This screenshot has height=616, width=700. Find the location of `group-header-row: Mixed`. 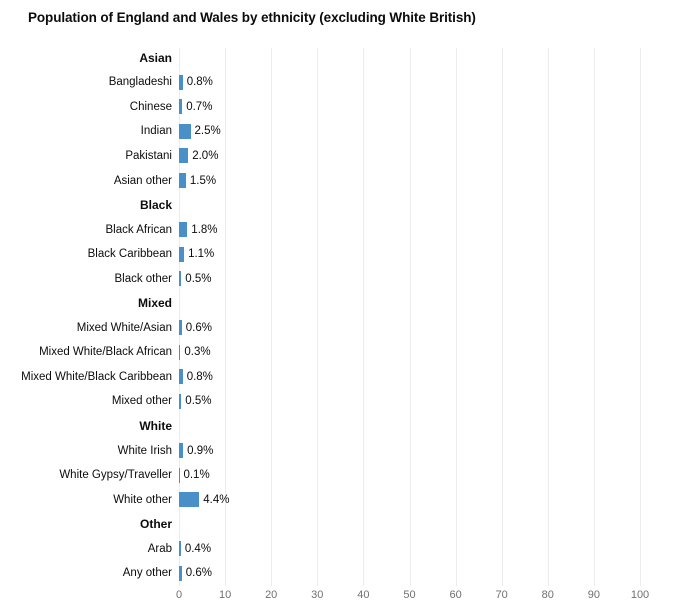

group-header-row: Mixed is located at coordinates (350, 303).